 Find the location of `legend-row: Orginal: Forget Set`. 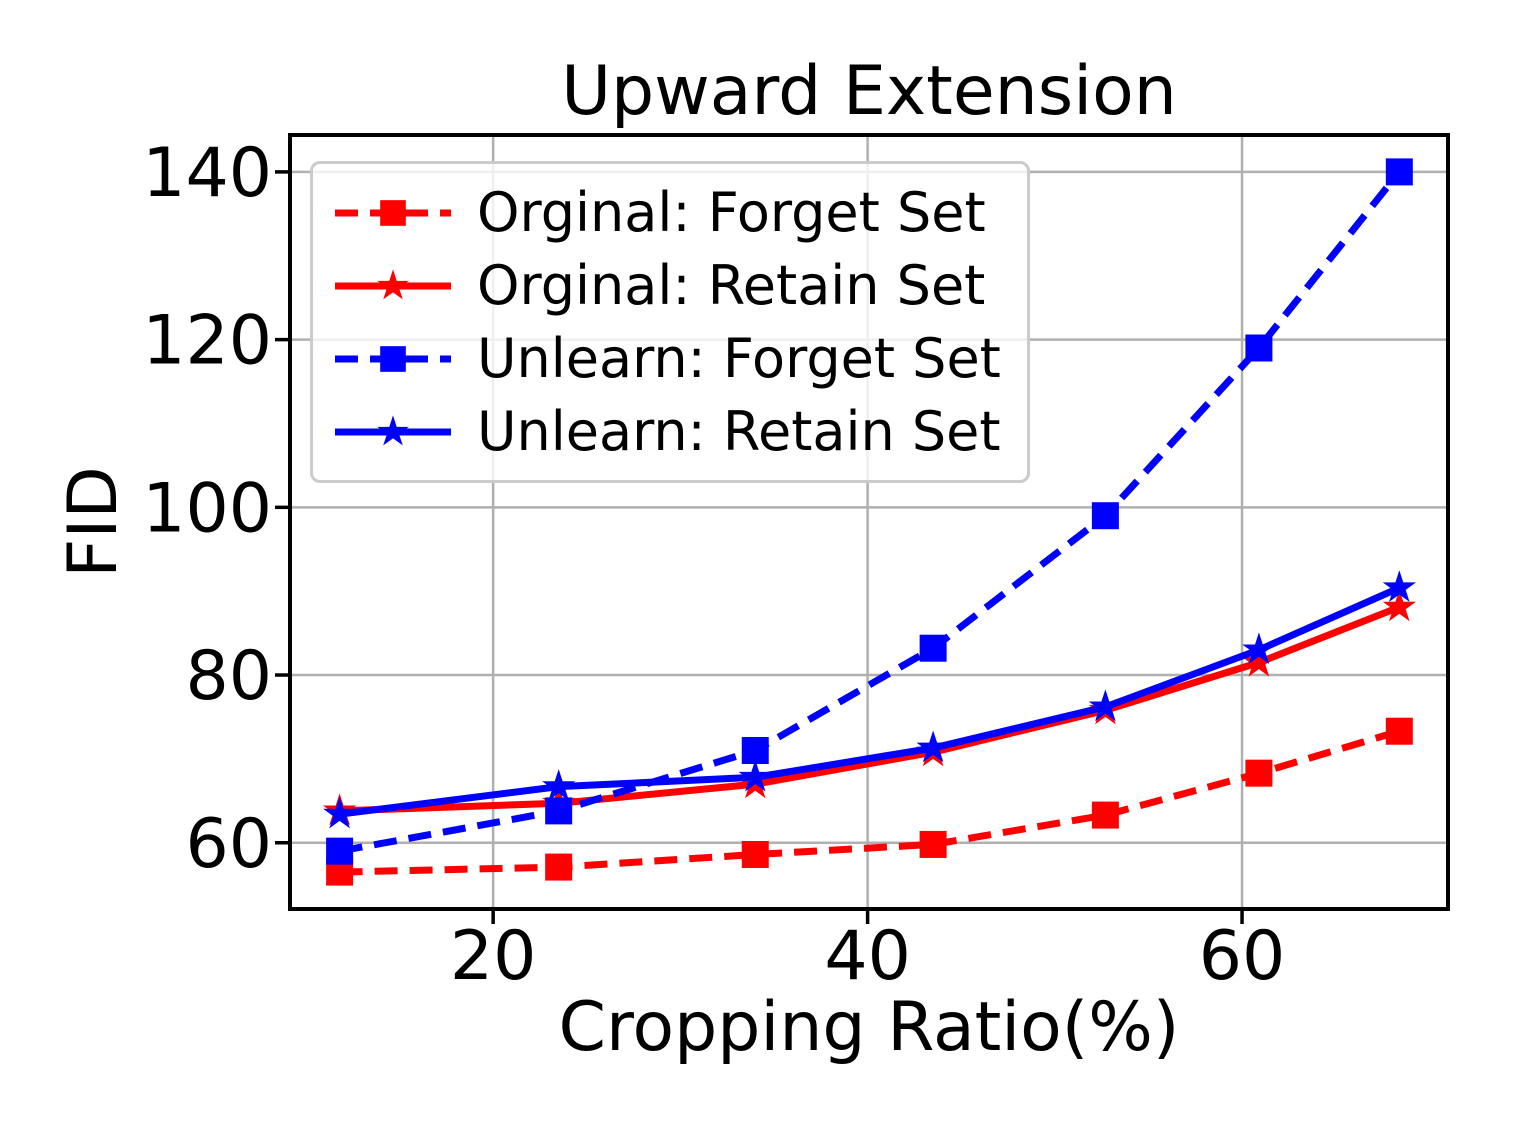

legend-row: Orginal: Forget Set is located at coordinates (667, 212).